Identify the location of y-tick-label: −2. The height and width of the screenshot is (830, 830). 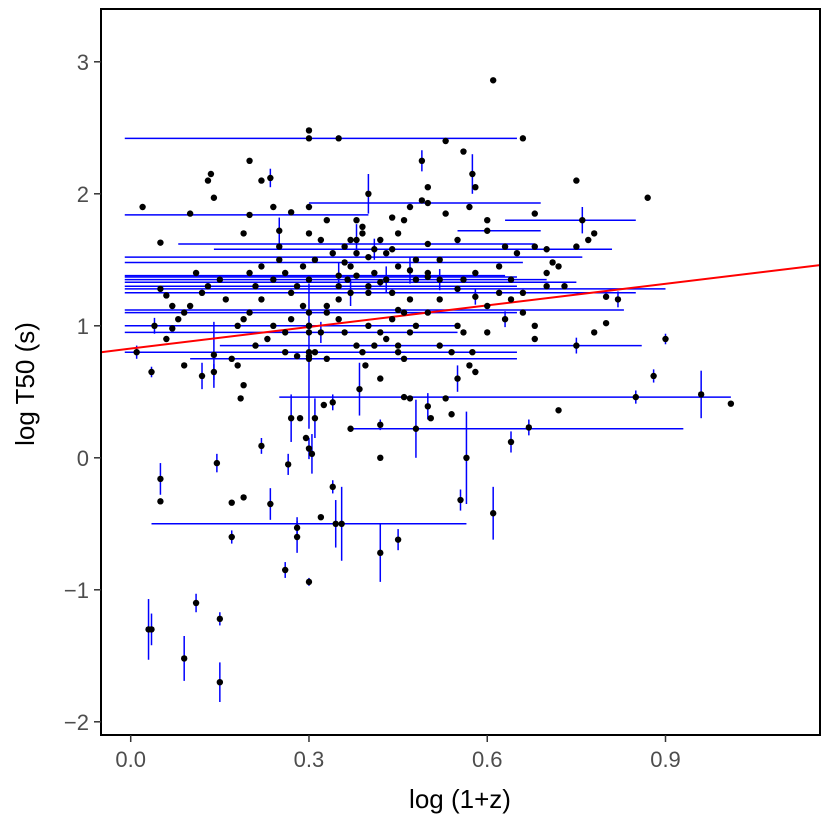
(76, 722).